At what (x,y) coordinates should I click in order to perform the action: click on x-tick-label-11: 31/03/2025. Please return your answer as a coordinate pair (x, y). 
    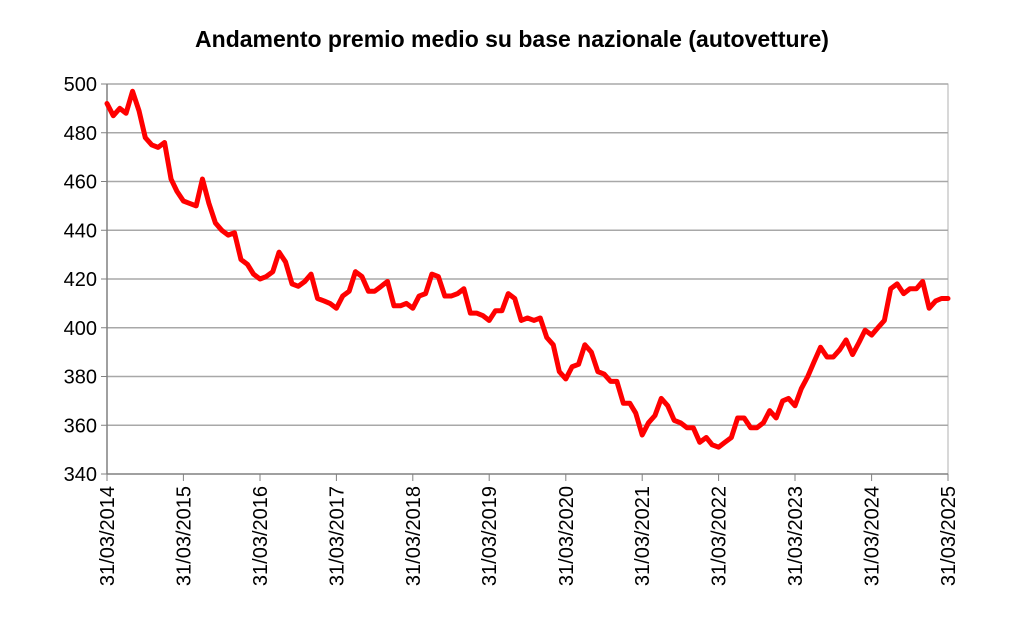
    Looking at the image, I should click on (949, 536).